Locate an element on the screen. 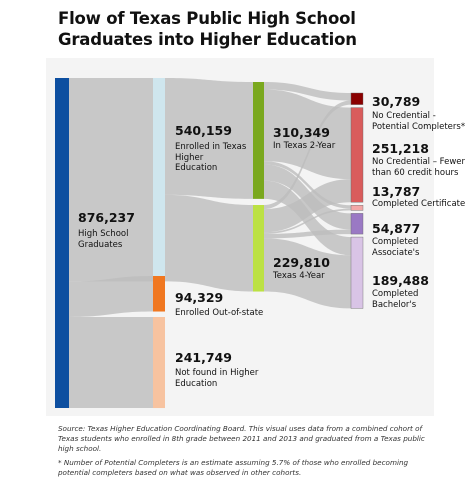  sankey-node-potential is located at coordinates (357, 98).